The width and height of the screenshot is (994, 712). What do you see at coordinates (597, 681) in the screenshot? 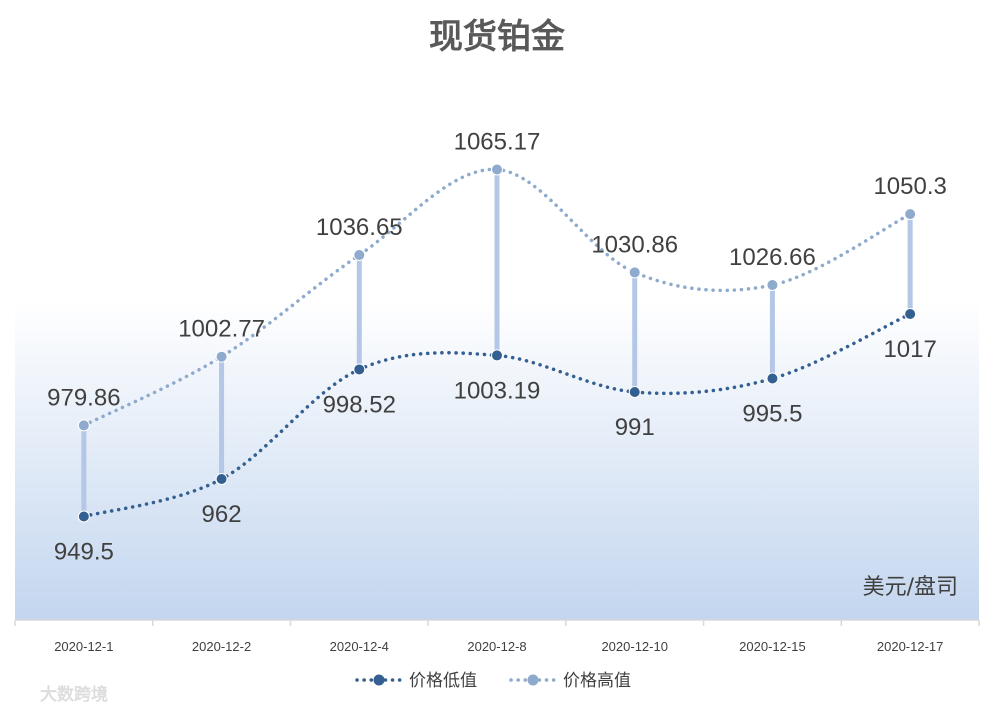
I see `legend-label: 价格高值` at bounding box center [597, 681].